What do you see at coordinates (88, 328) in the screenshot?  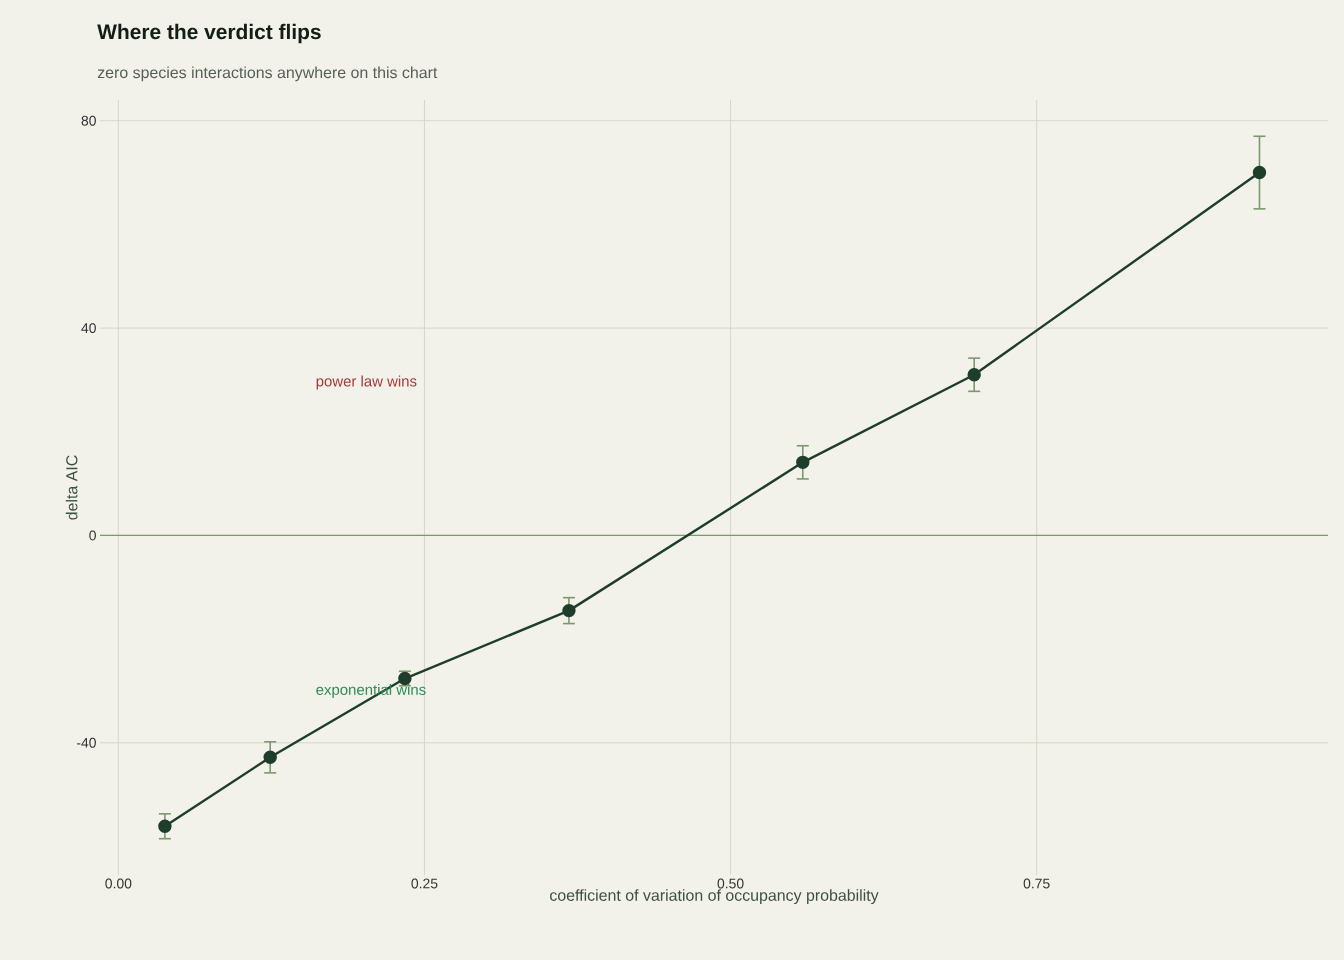 I see `y-tick-label: 40` at bounding box center [88, 328].